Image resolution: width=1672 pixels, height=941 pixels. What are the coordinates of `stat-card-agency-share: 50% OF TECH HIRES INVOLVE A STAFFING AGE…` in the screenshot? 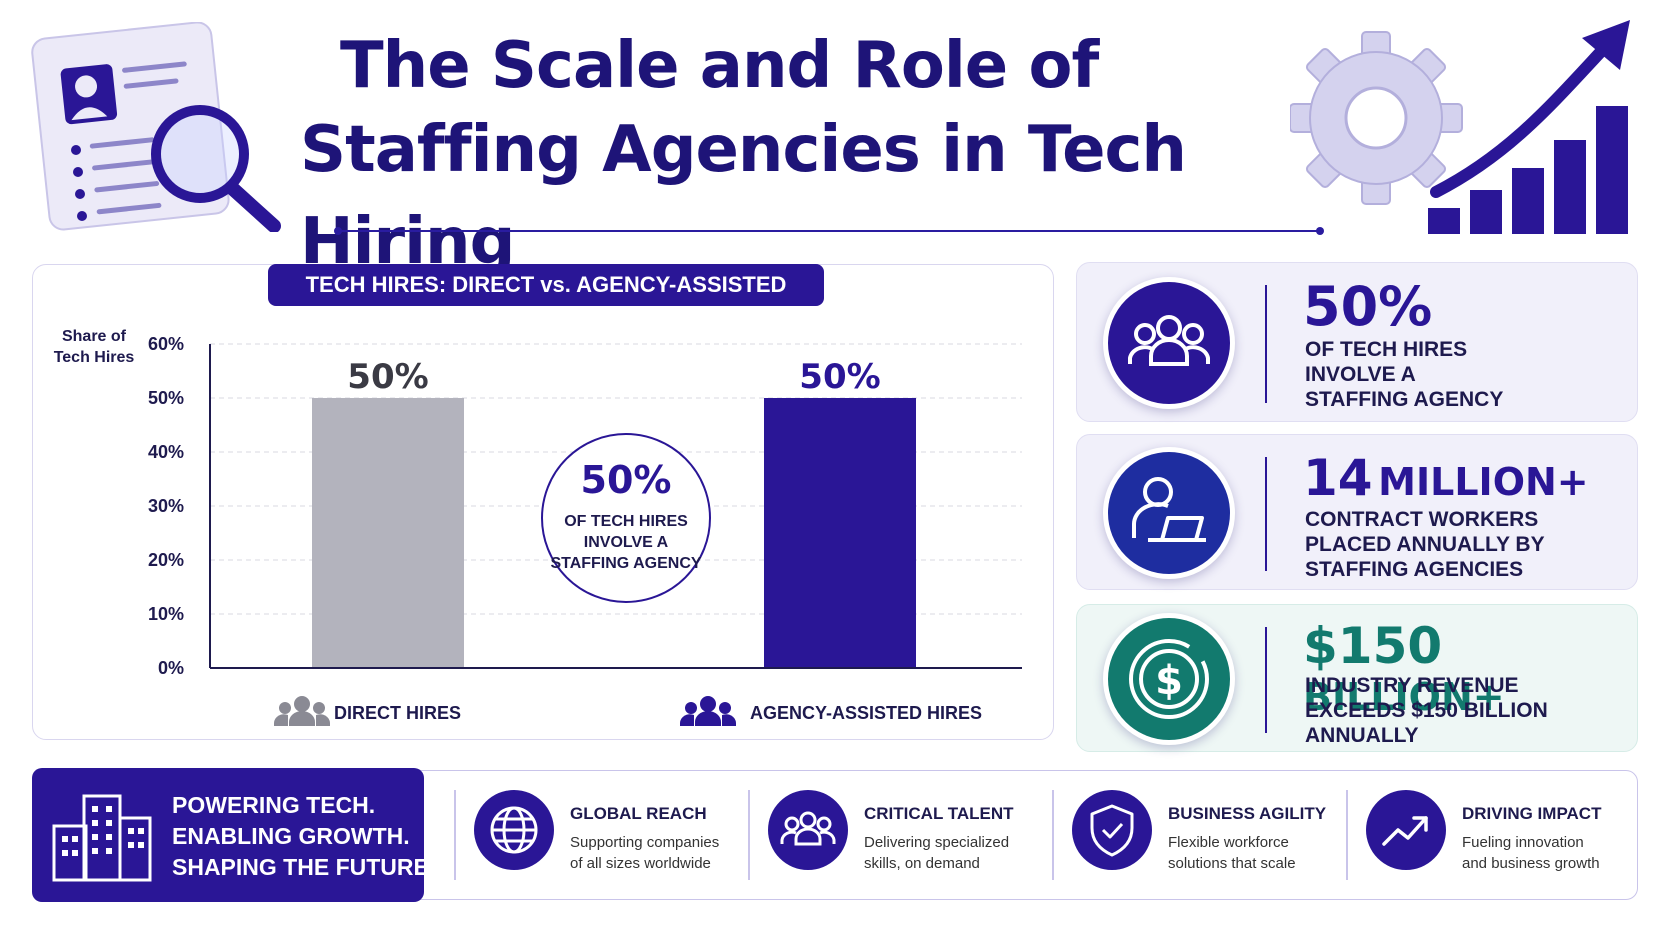 It's located at (1357, 342).